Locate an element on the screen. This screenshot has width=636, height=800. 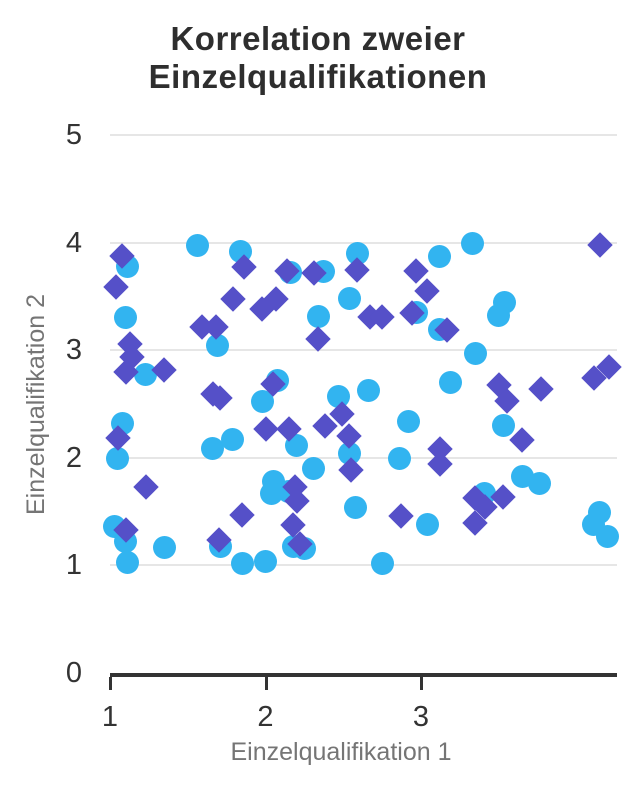
x-tick-label: 3 is located at coordinates (421, 717).